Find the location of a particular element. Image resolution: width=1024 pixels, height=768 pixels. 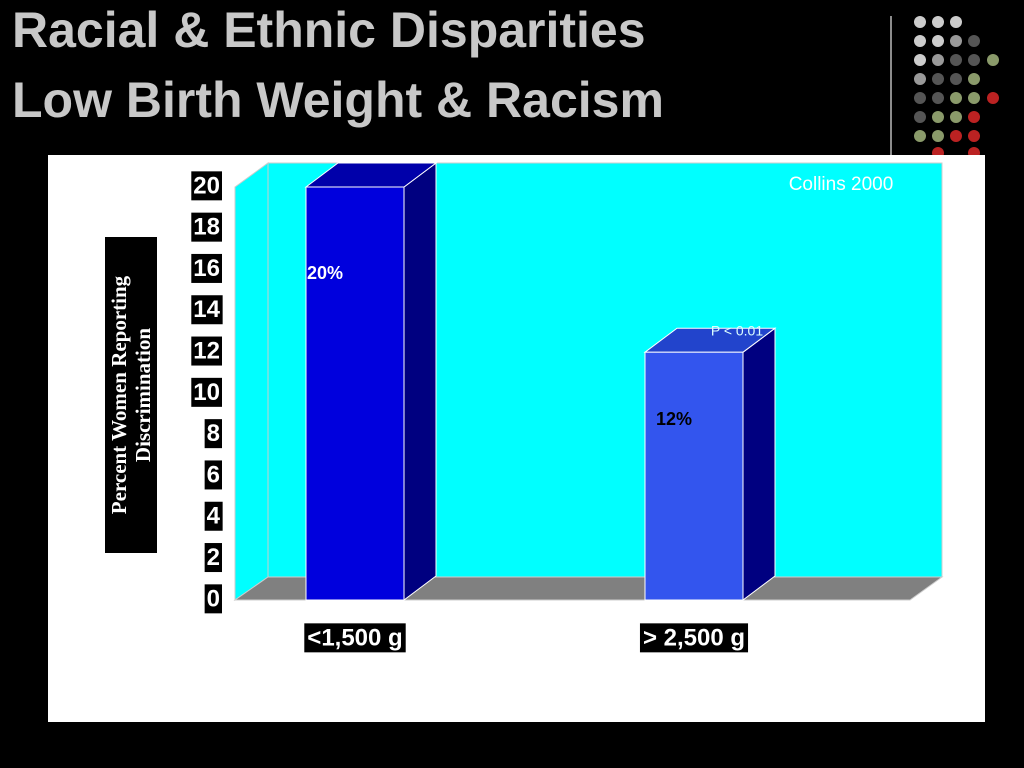

y-tick-label: 0 is located at coordinates (213, 598).